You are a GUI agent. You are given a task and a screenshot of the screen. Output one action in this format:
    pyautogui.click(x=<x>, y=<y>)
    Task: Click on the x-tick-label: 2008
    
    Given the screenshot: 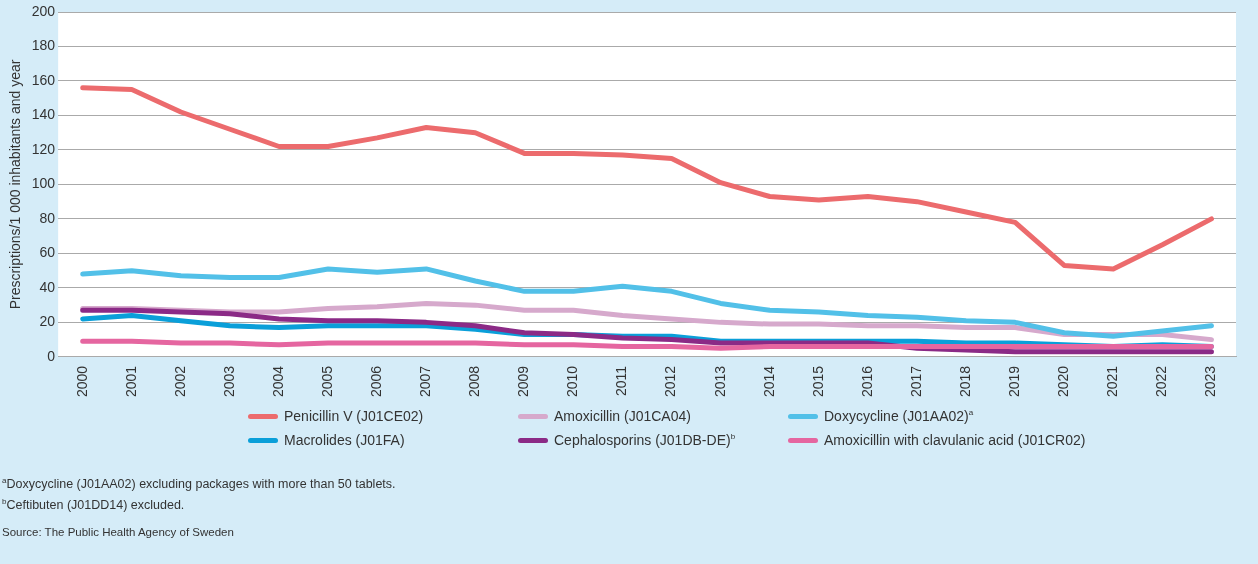 What is the action you would take?
    pyautogui.click(x=474, y=381)
    